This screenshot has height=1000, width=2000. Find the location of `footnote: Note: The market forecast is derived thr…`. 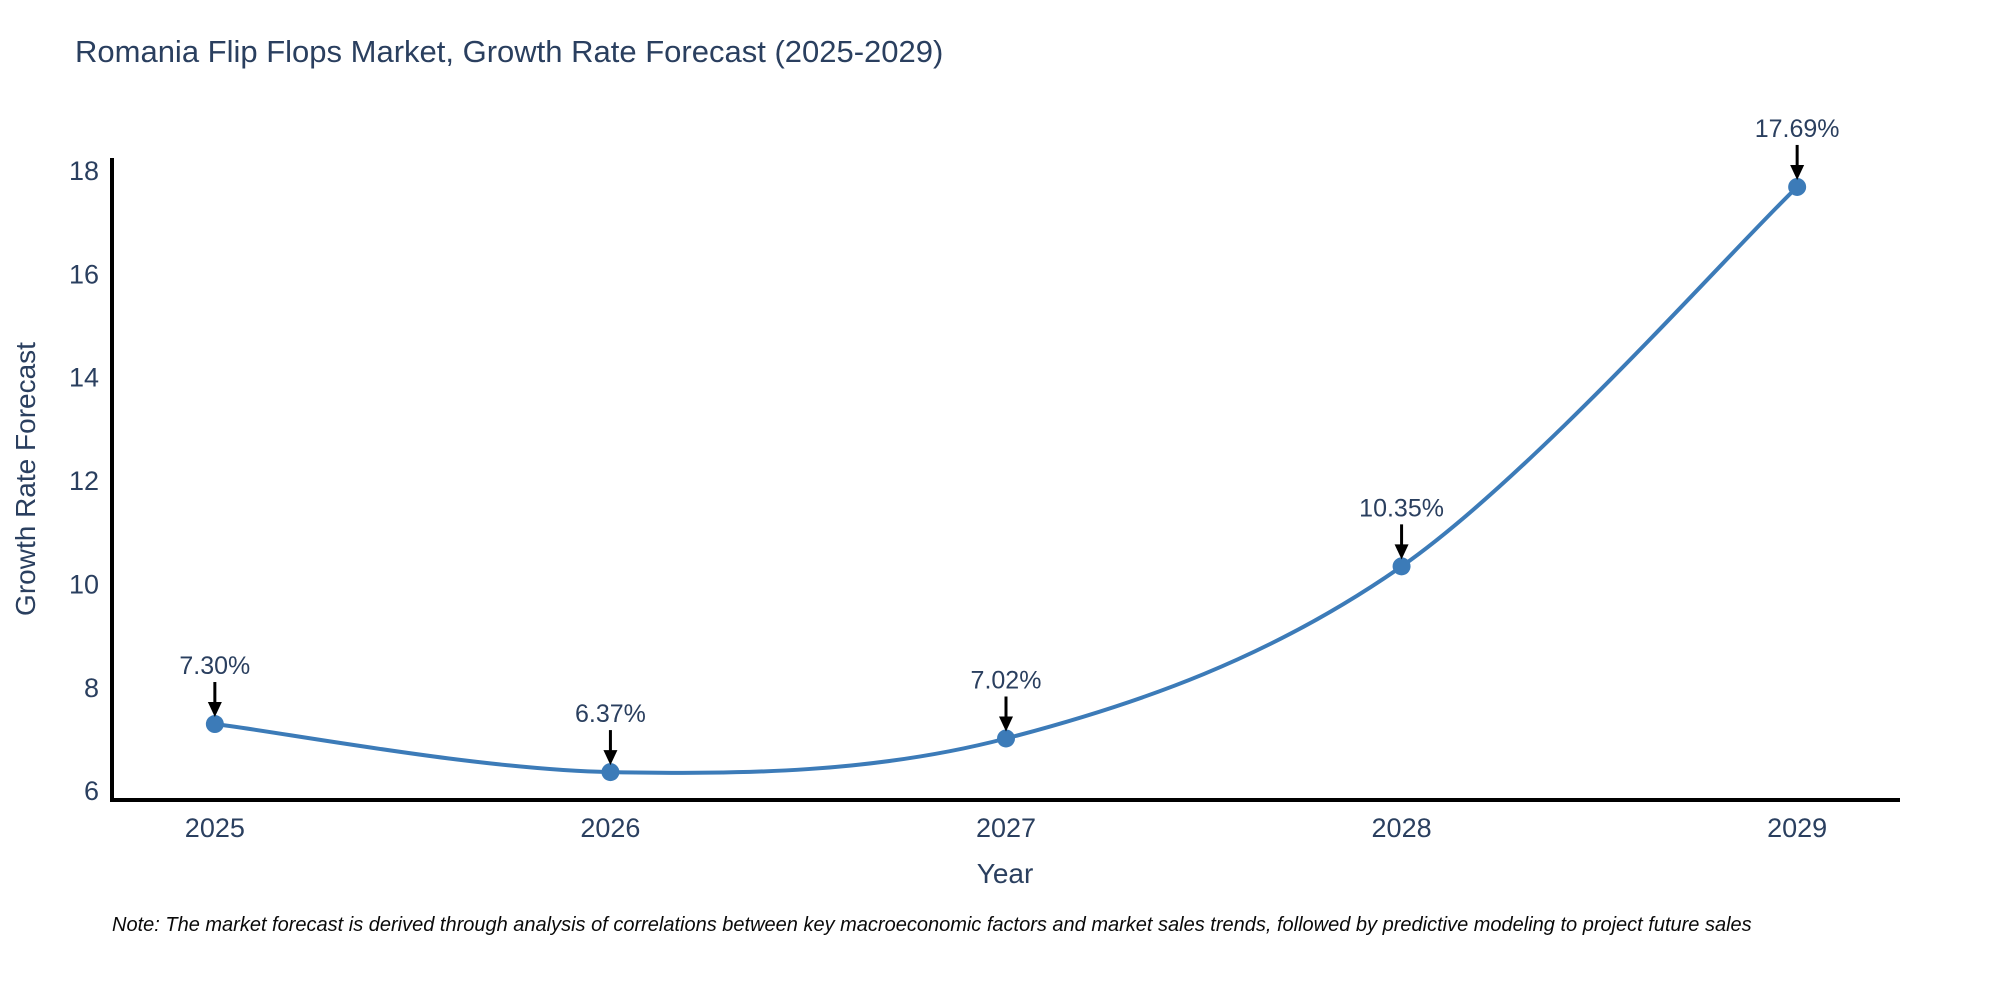

footnote: Note: The market forecast is derived thr… is located at coordinates (932, 925).